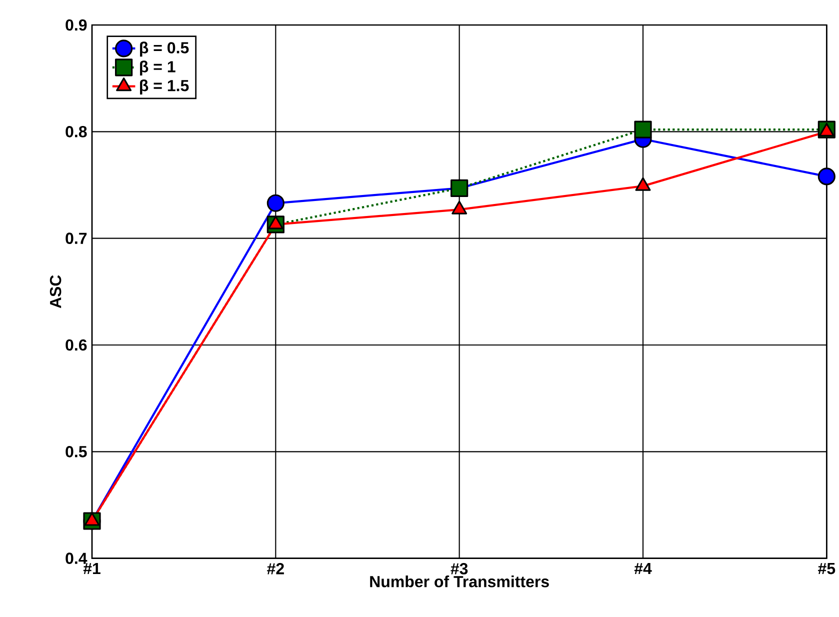 This screenshot has width=839, height=617. Describe the element at coordinates (91, 568) in the screenshot. I see `x-tick-label: #1` at that location.